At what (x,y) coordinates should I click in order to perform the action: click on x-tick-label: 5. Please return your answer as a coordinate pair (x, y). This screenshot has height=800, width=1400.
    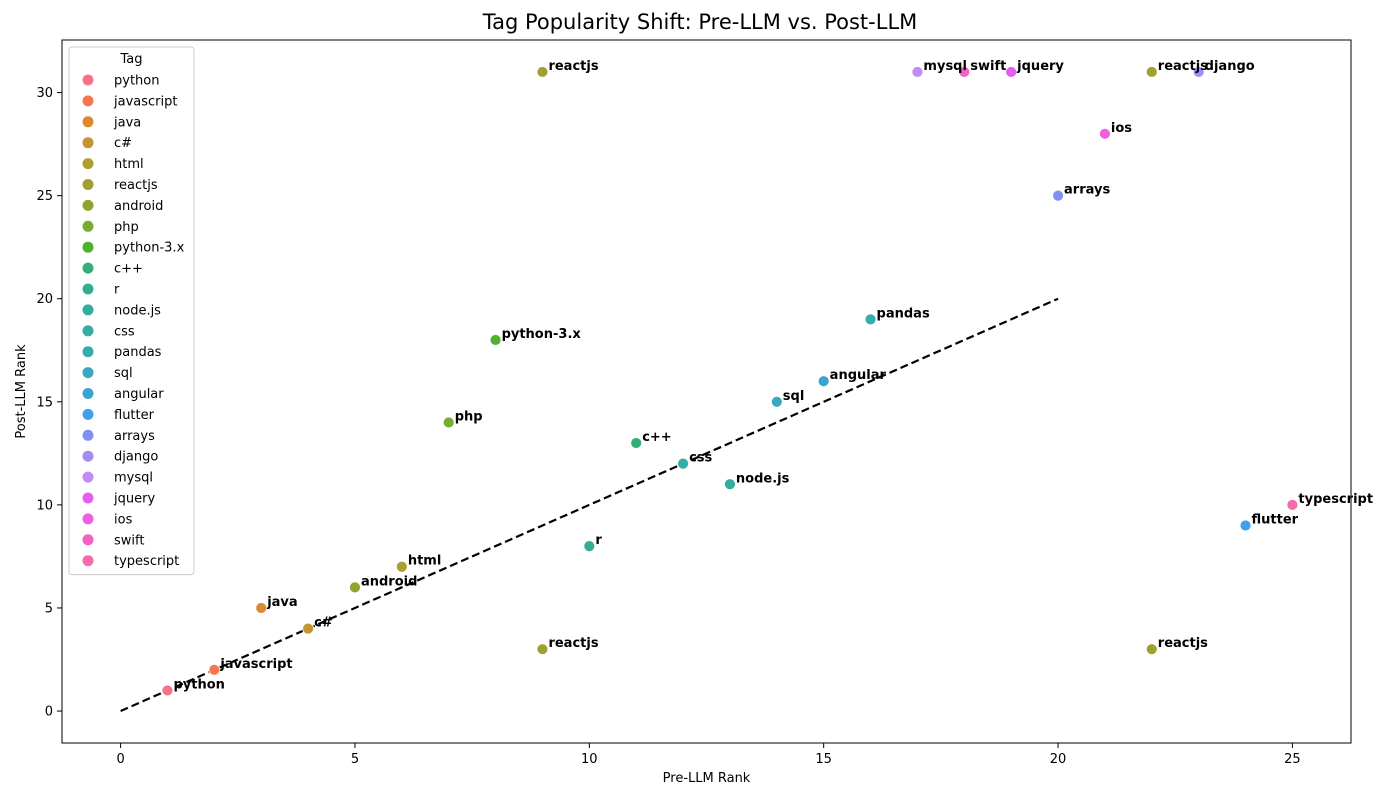
    Looking at the image, I should click on (355, 759).